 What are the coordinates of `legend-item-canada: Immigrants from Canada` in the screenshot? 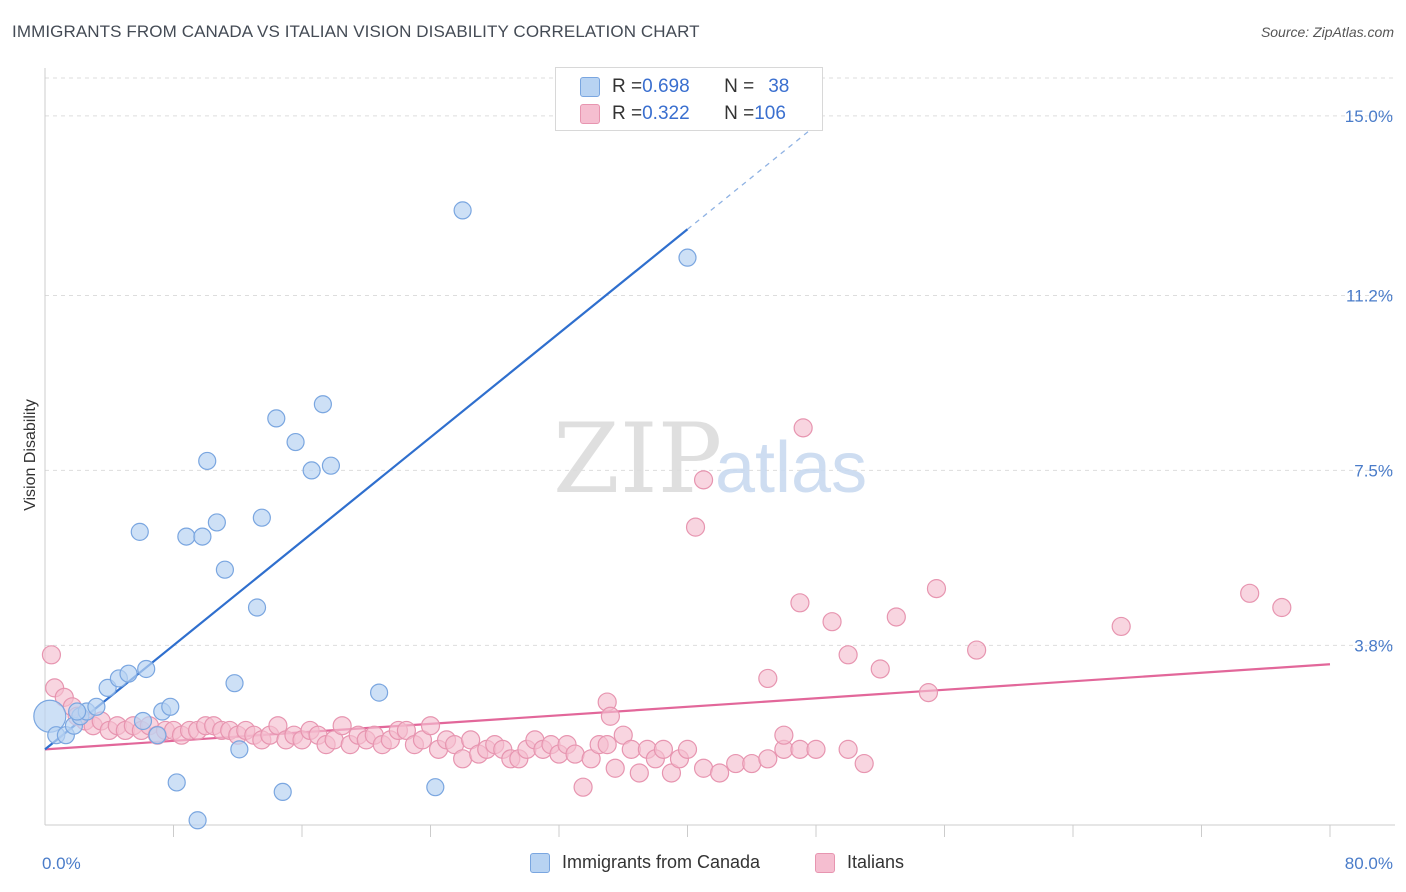 It's located at (645, 862).